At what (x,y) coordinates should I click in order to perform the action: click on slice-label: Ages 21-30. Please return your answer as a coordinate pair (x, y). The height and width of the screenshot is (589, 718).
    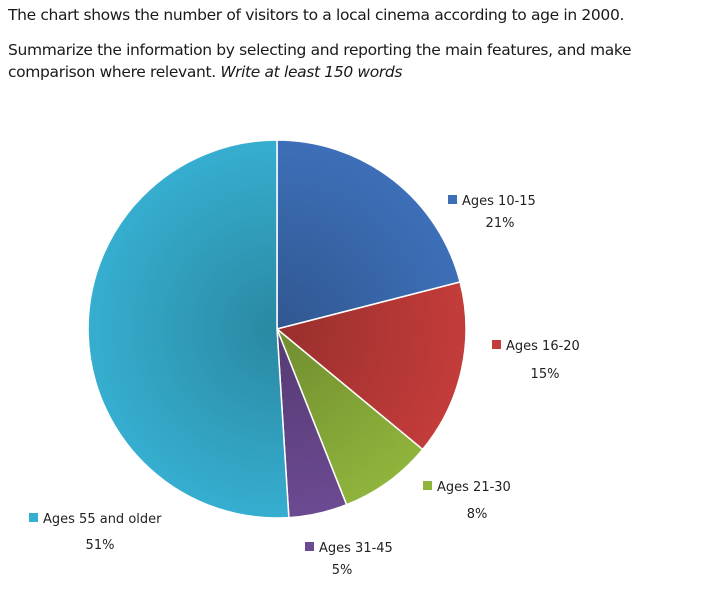
    Looking at the image, I should click on (474, 487).